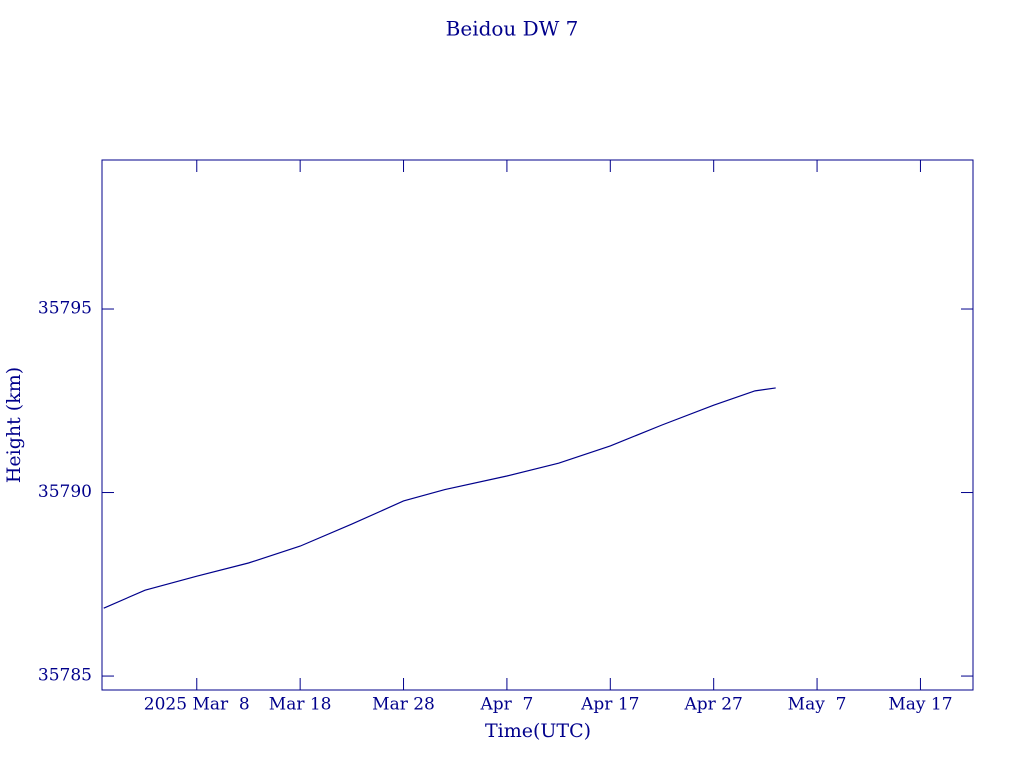 The width and height of the screenshot is (1024, 768). I want to click on x-tick-label: 2025 Mar 8, so click(197, 705).